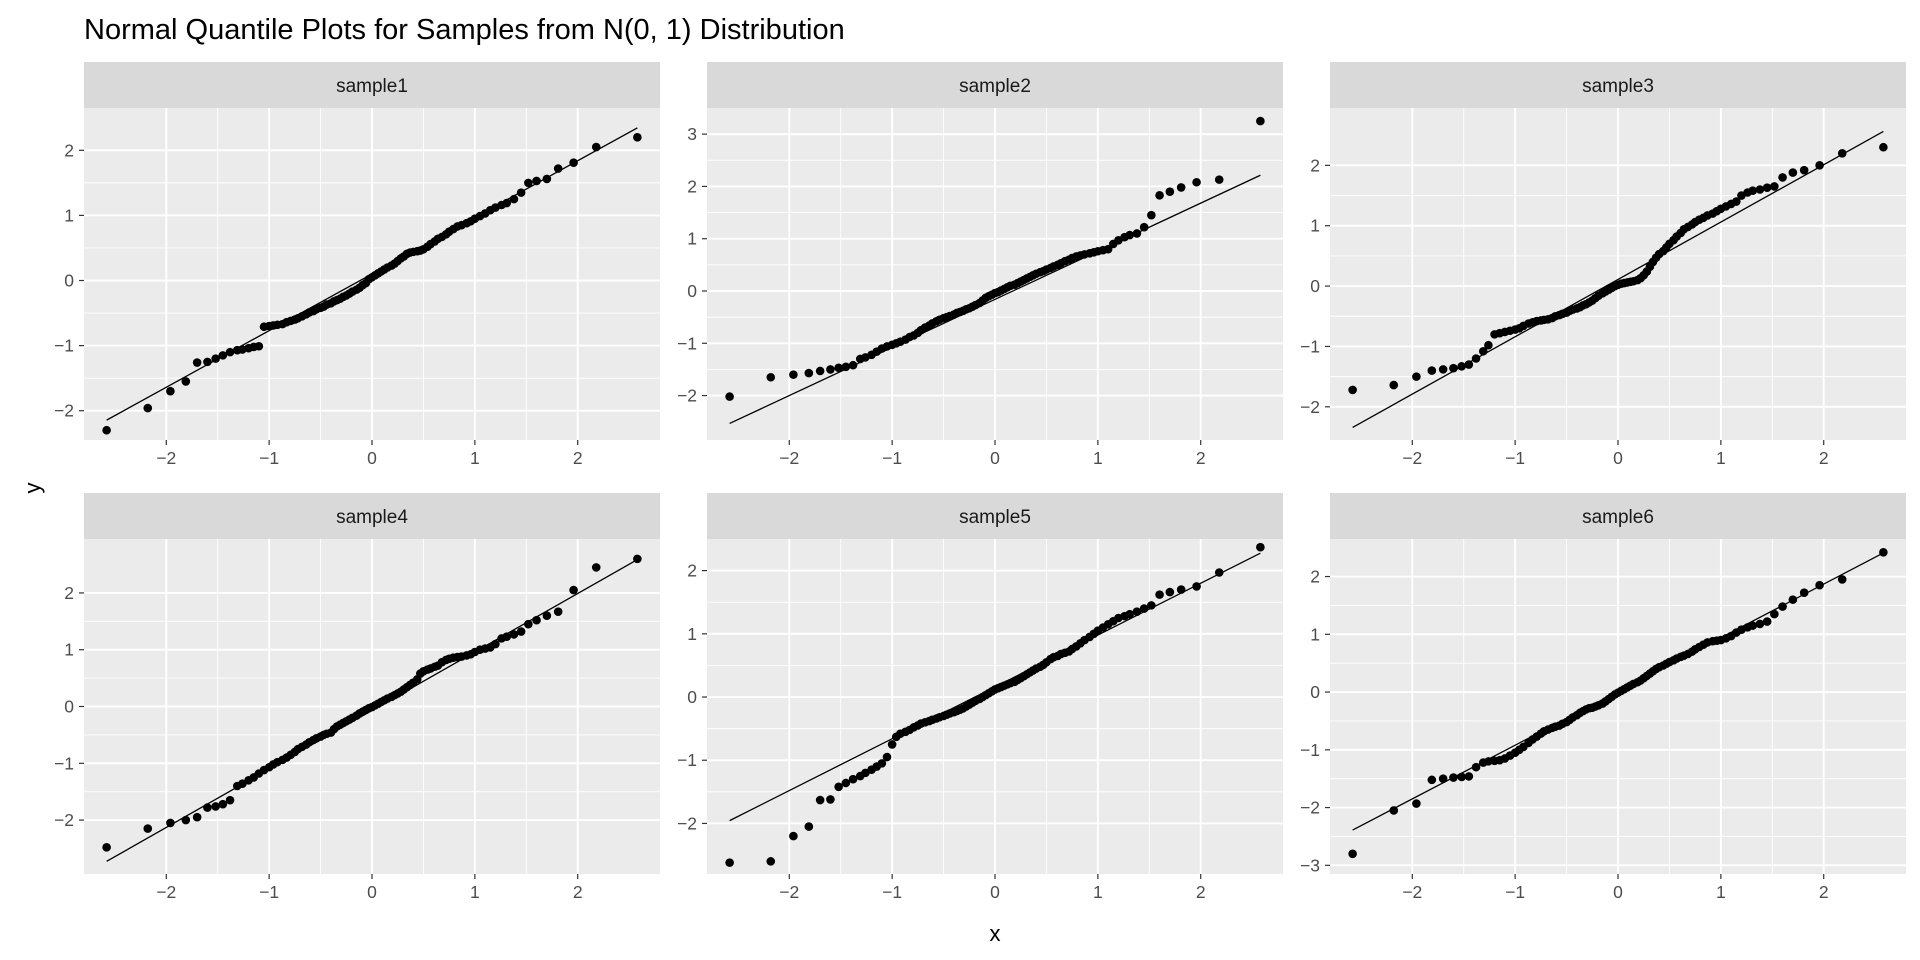 This screenshot has height=960, width=1920. I want to click on strip-sample1, so click(372, 85).